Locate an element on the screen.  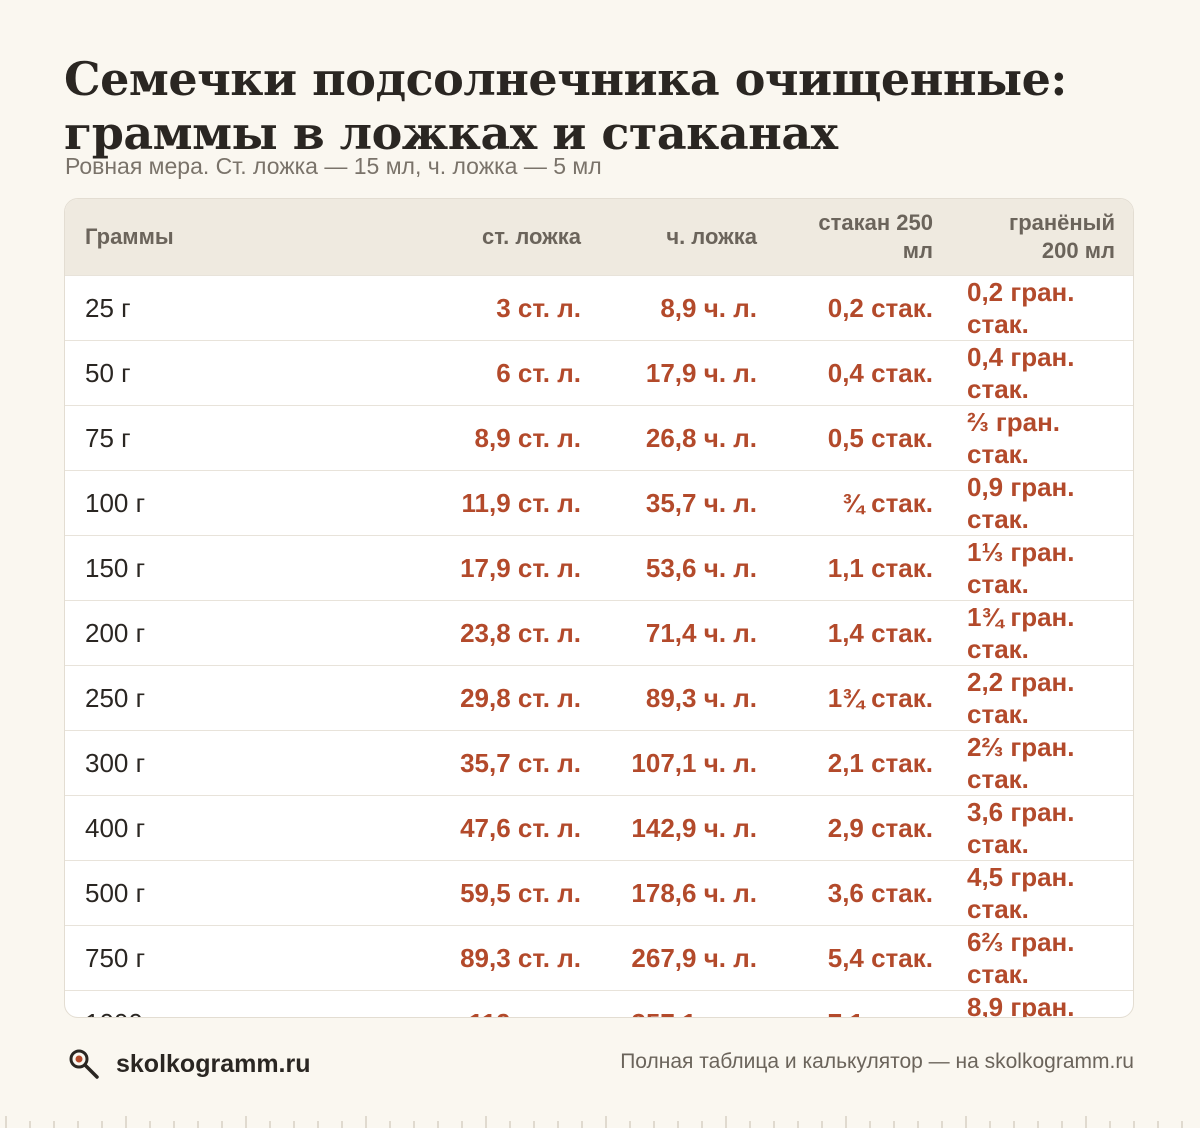
cell-grams: 75 г is located at coordinates (108, 437).